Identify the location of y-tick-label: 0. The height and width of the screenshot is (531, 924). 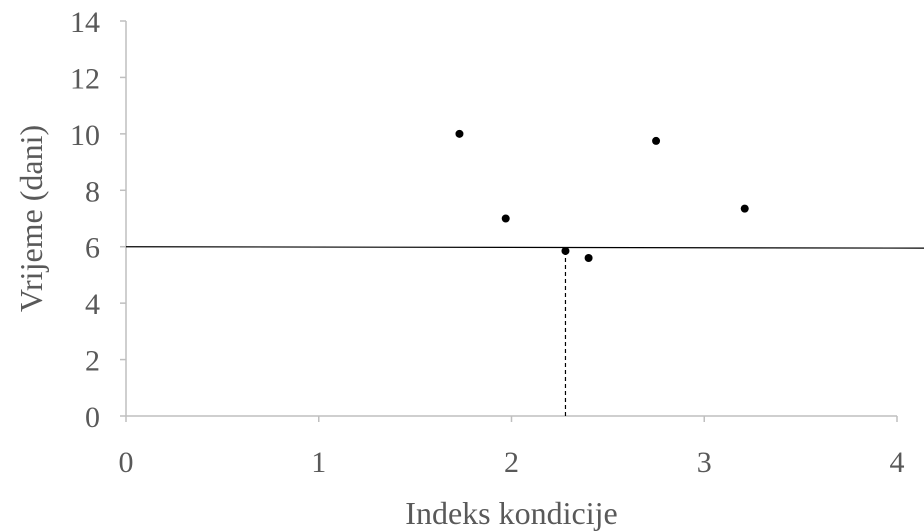
(92, 417).